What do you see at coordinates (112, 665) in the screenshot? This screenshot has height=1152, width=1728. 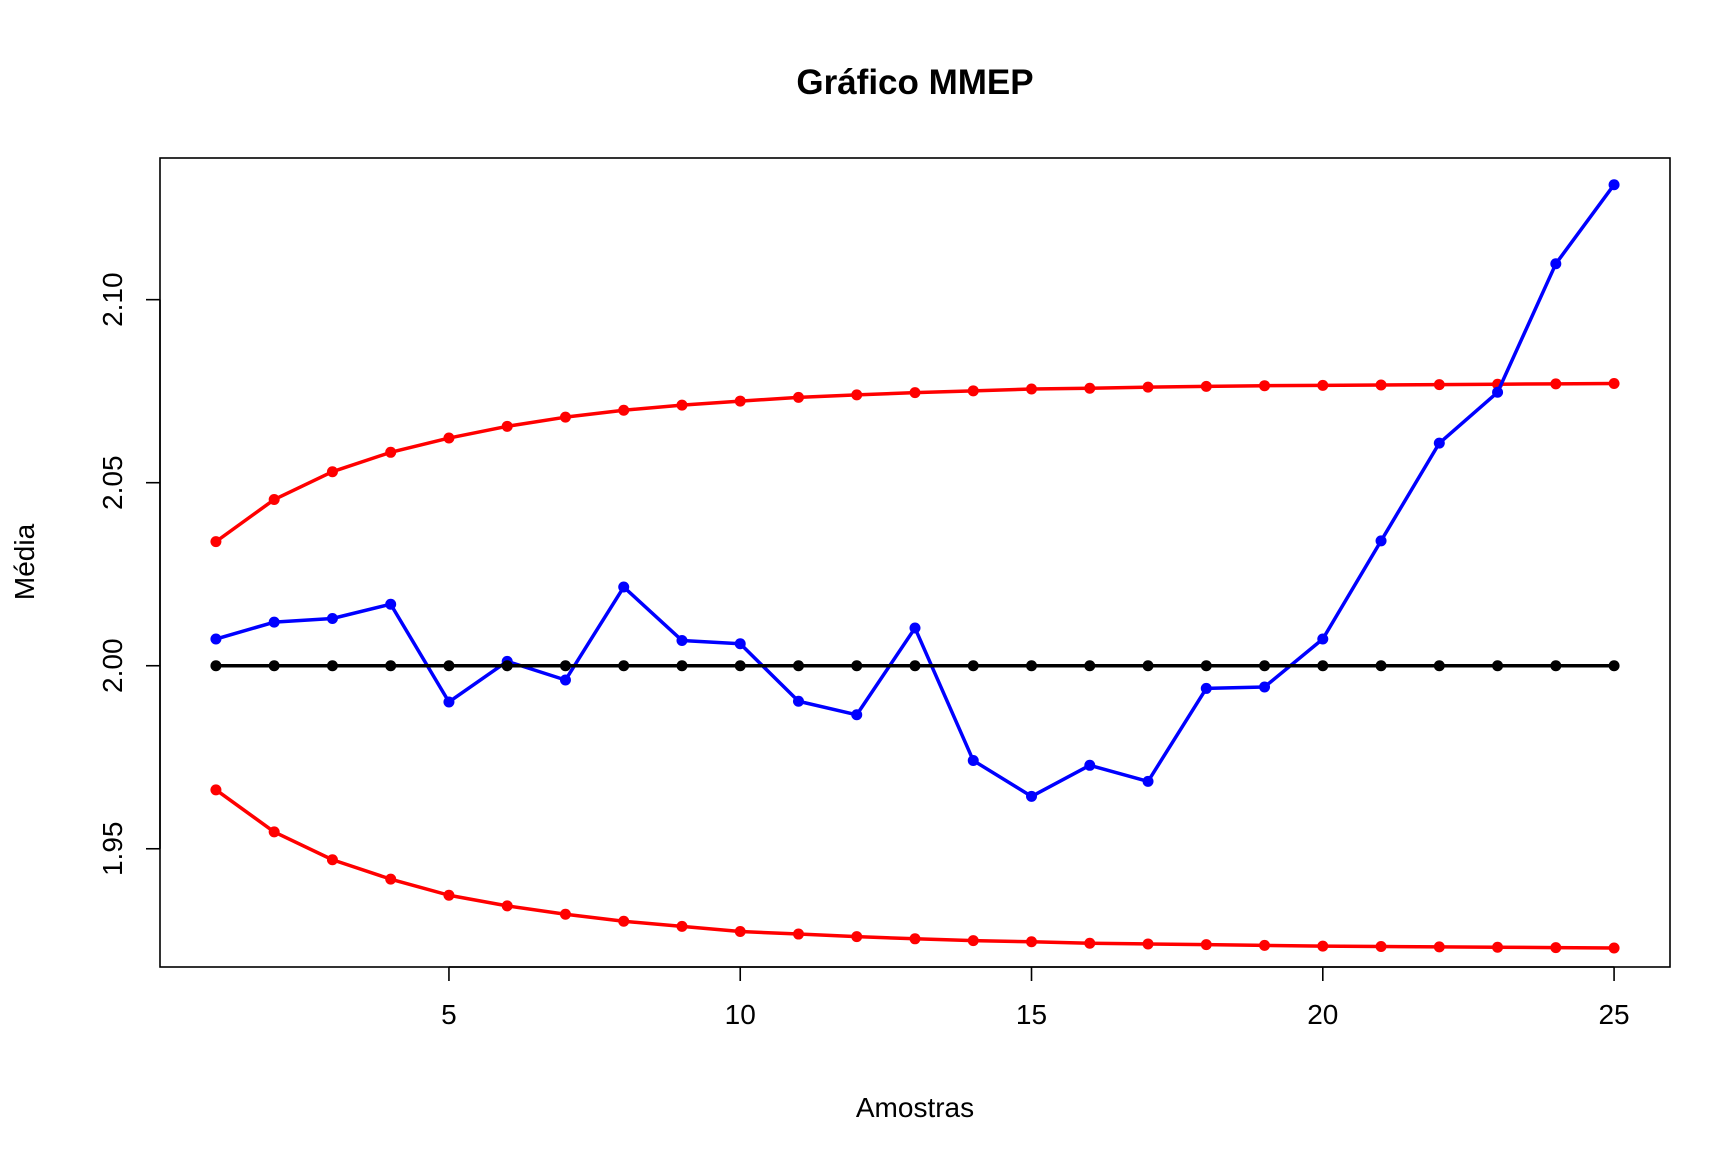 I see `y-tick-label-2.00: 2.00` at bounding box center [112, 665].